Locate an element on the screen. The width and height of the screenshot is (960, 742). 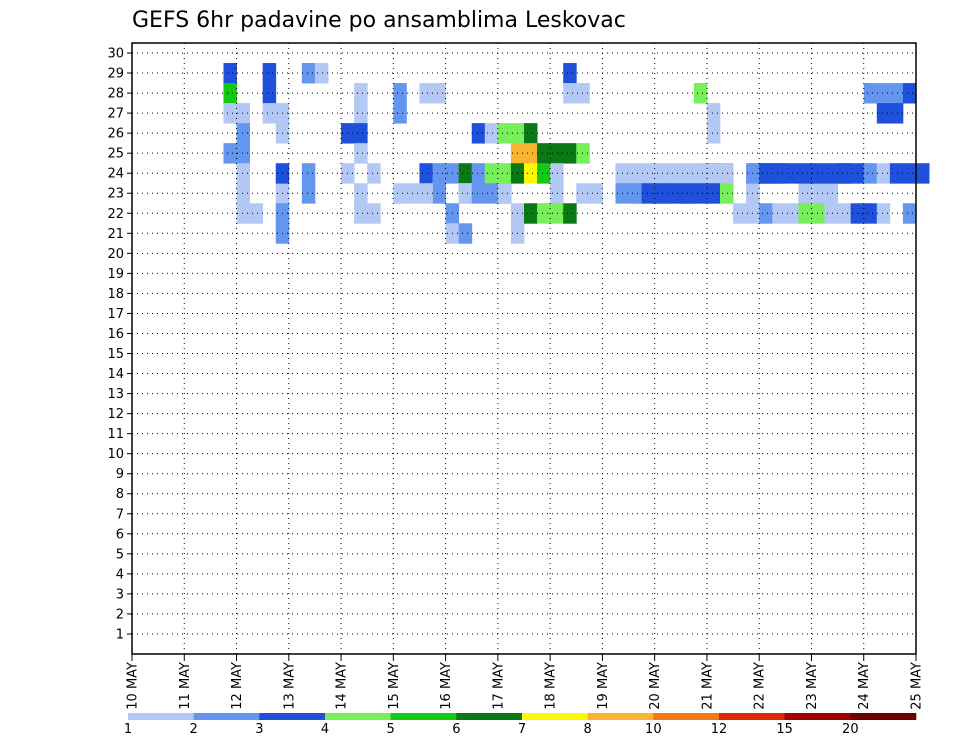
y-tick-label: 26 is located at coordinates (115, 134).